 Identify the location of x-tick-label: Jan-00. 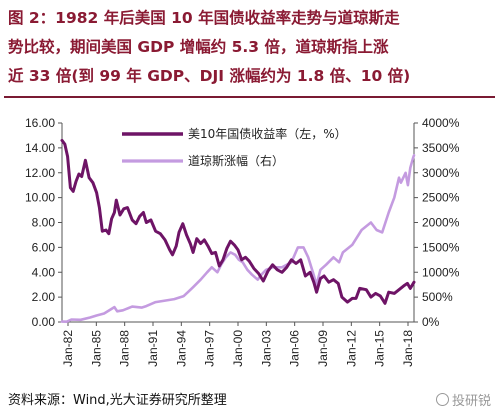
(238, 348).